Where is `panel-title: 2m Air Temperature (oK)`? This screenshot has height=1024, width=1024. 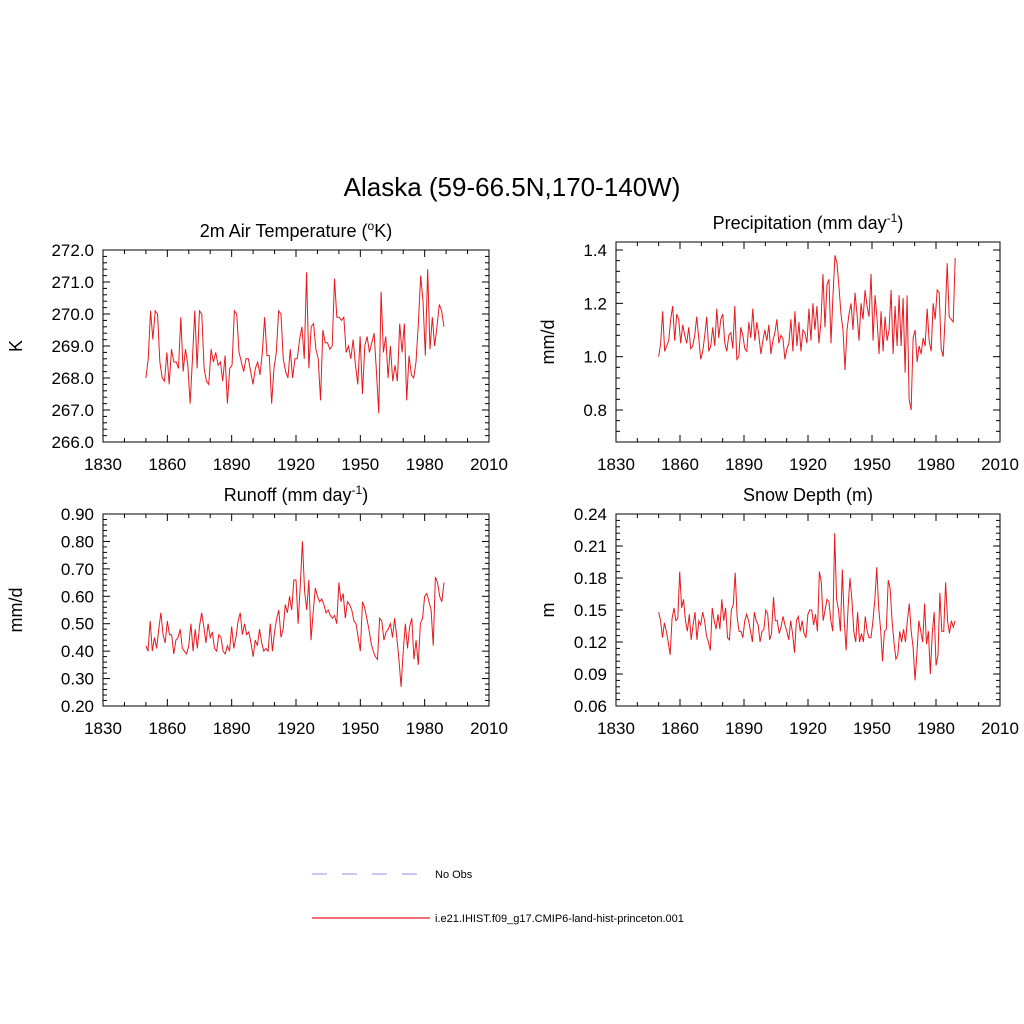 panel-title: 2m Air Temperature (oK) is located at coordinates (296, 230).